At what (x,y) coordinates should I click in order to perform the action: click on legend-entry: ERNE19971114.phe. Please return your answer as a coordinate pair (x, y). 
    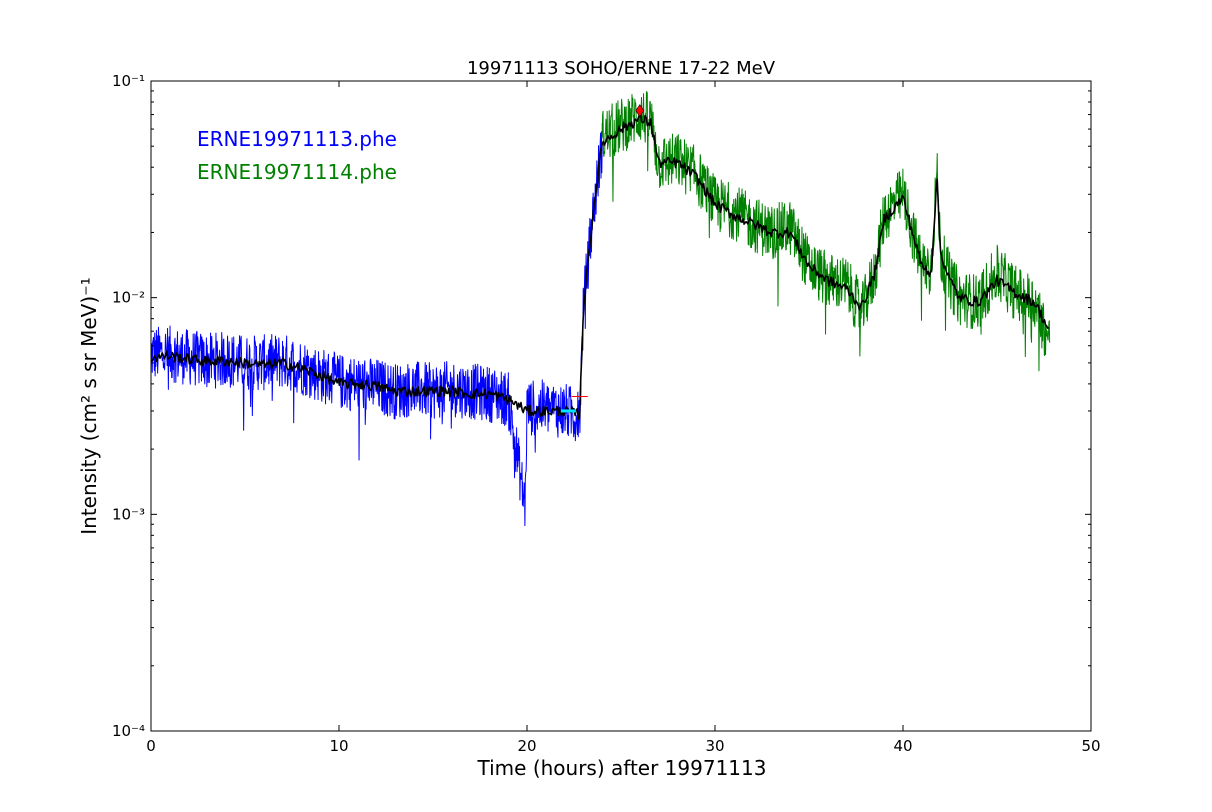
    Looking at the image, I should click on (297, 172).